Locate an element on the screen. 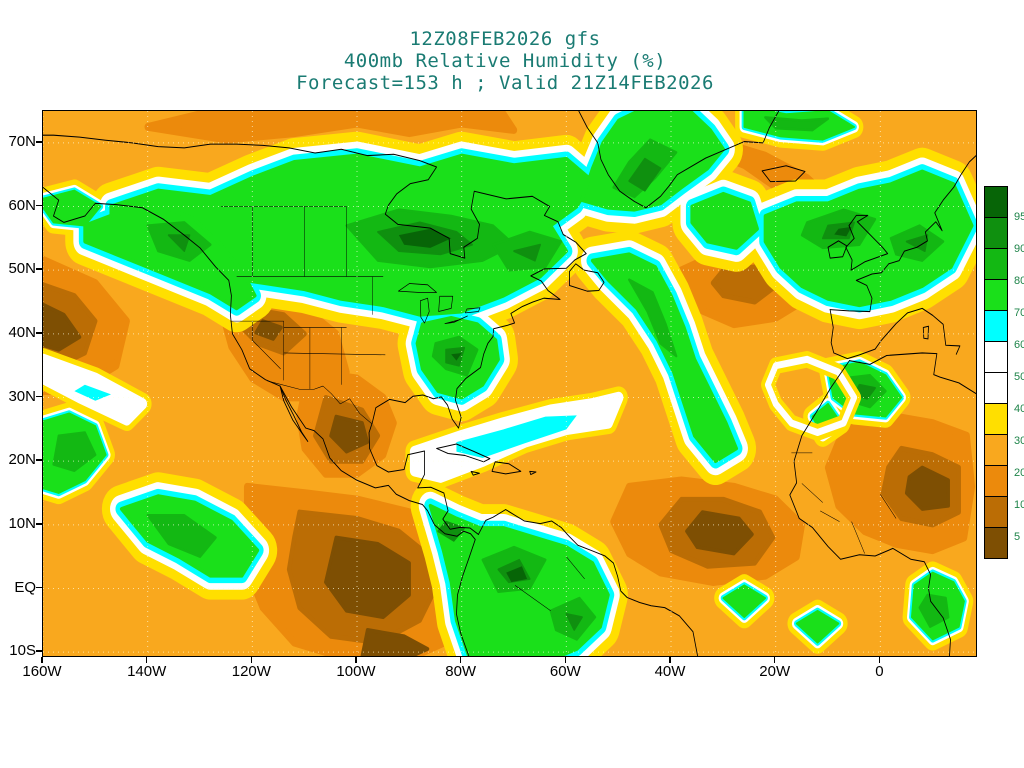 The width and height of the screenshot is (1024, 768). x-axis-label: 60W is located at coordinates (565, 671).